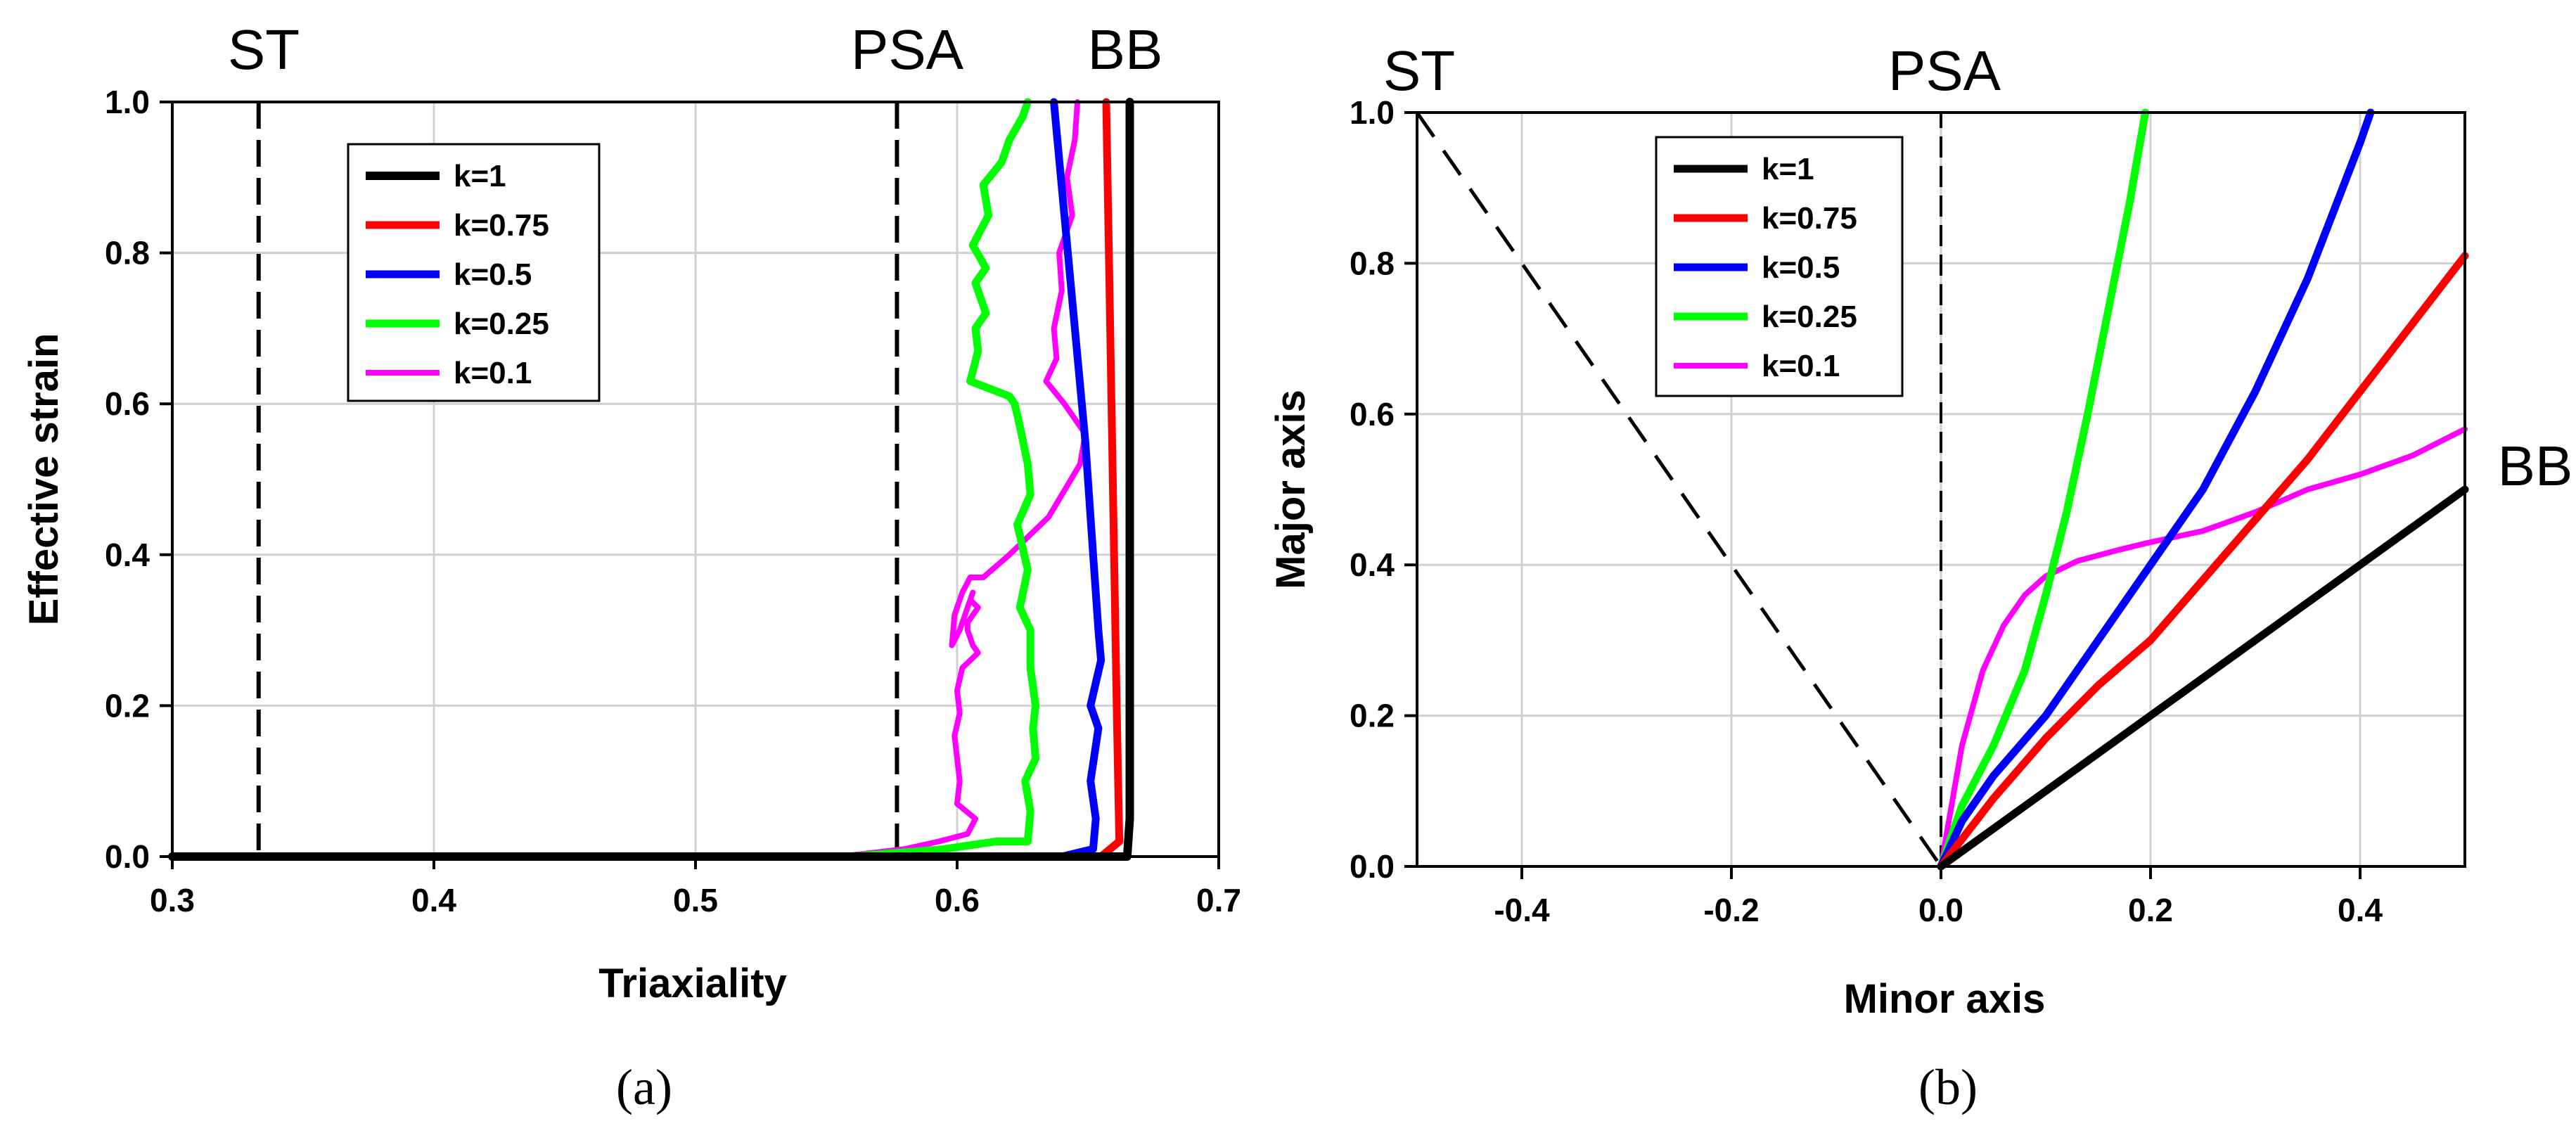 This screenshot has height=1121, width=2576. What do you see at coordinates (44, 479) in the screenshot?
I see `y-axis-title: Effective strain` at bounding box center [44, 479].